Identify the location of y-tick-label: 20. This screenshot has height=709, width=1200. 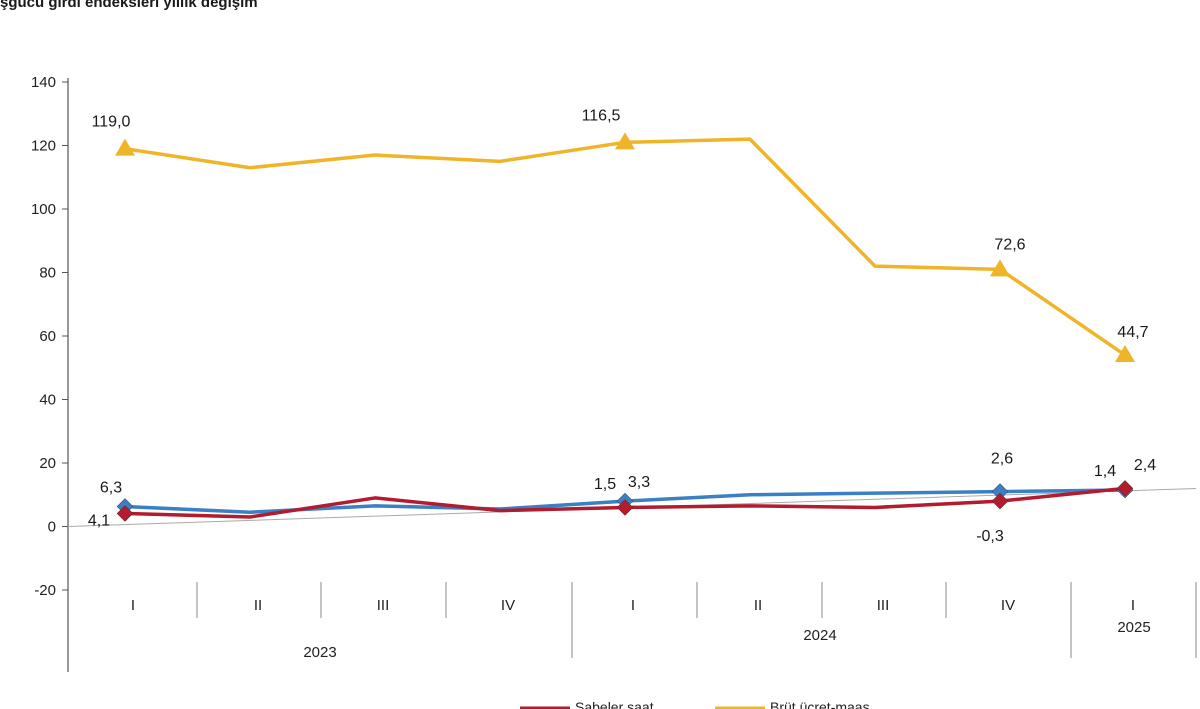
(47, 463).